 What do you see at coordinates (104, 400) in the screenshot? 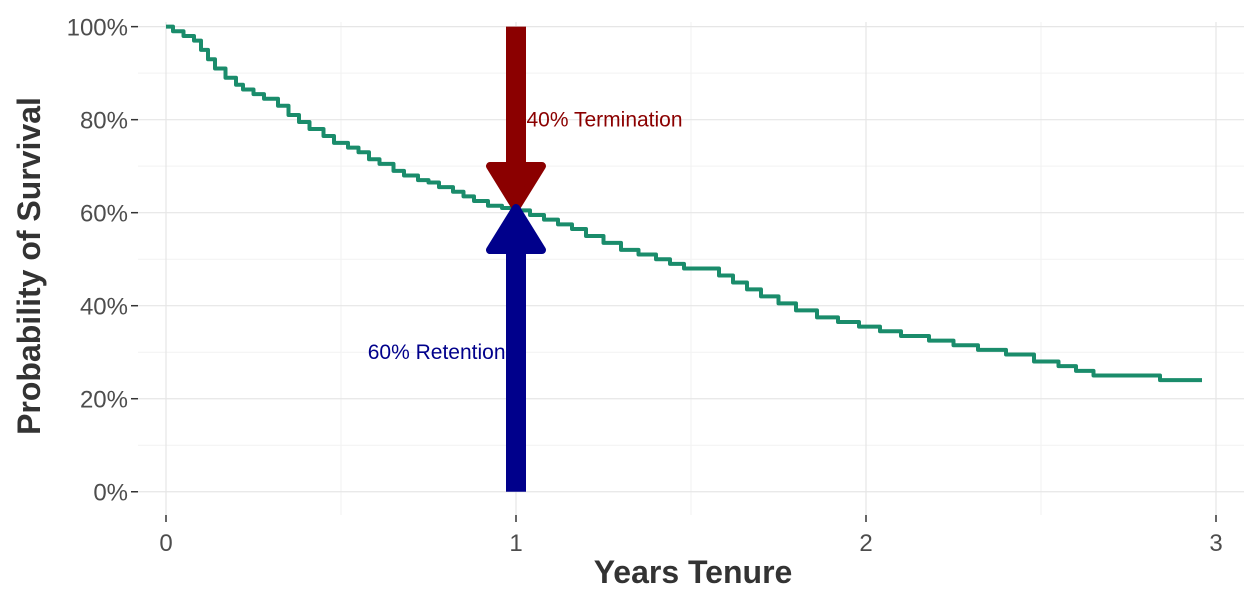
I see `y-tick-label: 20%` at bounding box center [104, 400].